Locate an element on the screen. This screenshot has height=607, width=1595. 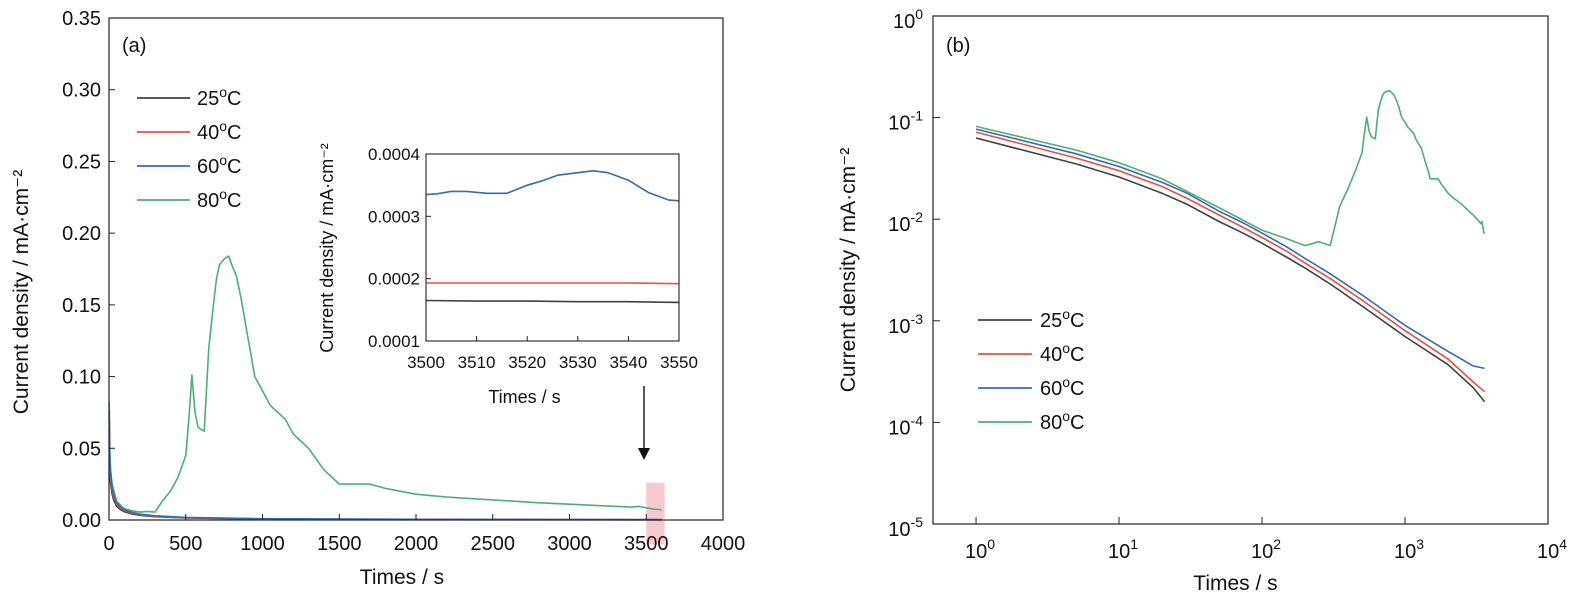
x-tick-label: 10⁰ is located at coordinates (980, 549).